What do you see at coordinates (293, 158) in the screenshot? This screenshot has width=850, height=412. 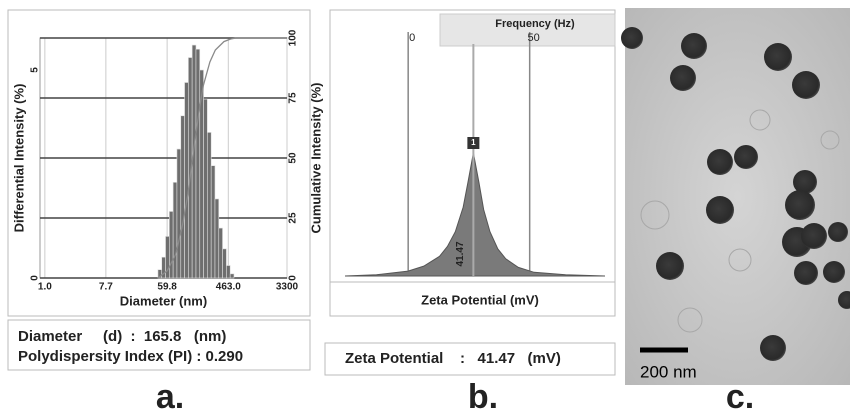 I see `y2-tick-label: 50` at bounding box center [293, 158].